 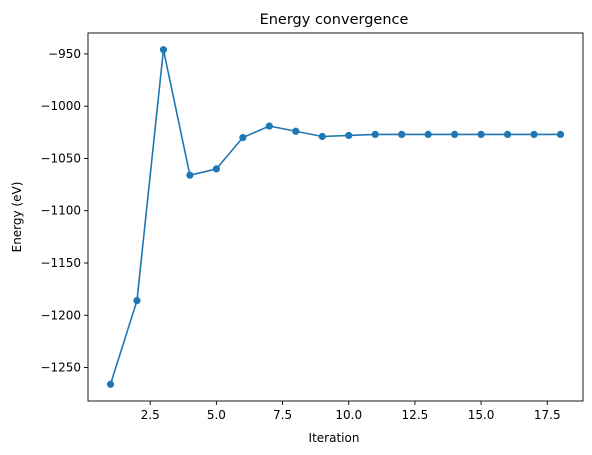 What do you see at coordinates (60, 211) in the screenshot?
I see `y-tick-label: −1100` at bounding box center [60, 211].